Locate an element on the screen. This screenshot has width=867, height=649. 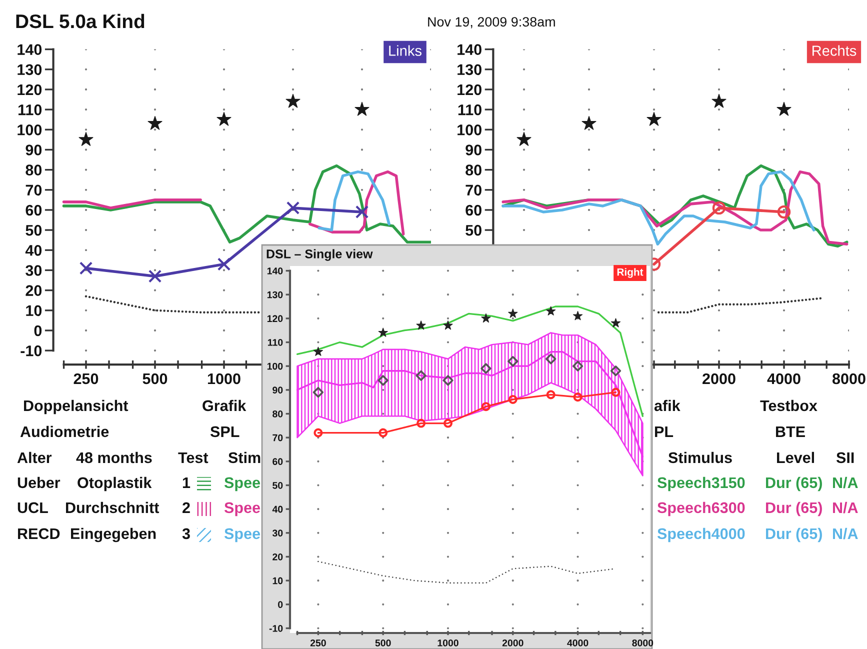
text: 2 is located at coordinates (186, 507).